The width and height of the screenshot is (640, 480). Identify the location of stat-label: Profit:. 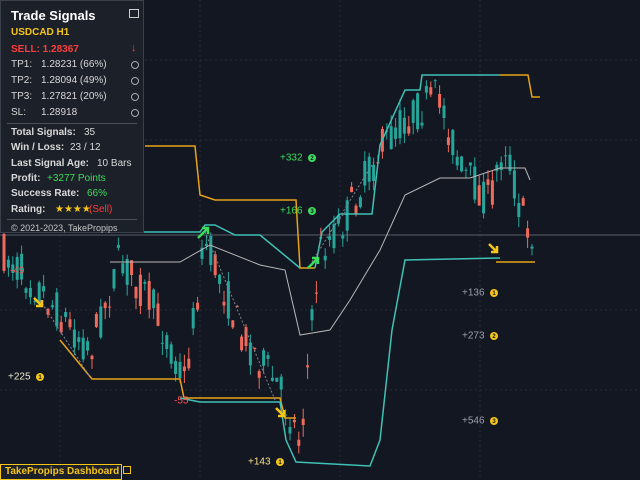
(26, 178).